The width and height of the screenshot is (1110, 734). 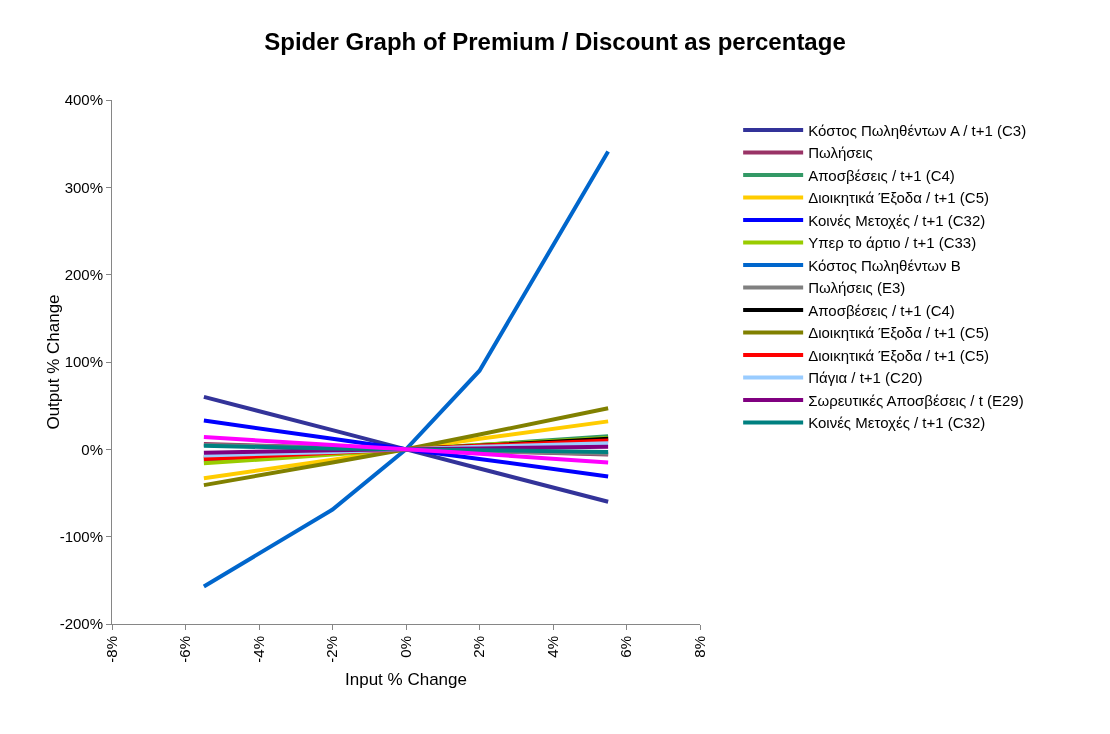 I want to click on legend-label: Κόστος Πωληθέντων Α / t+1 (C3), so click(x=917, y=130).